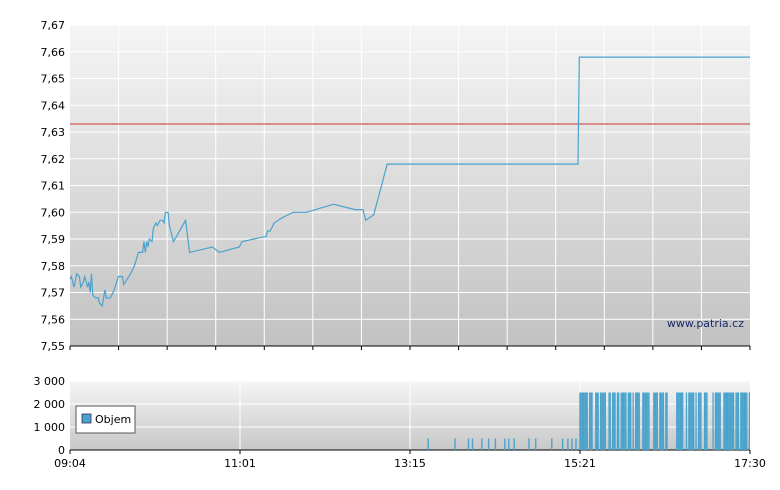  What do you see at coordinates (705, 323) in the screenshot?
I see `watermark: www.patria.cz` at bounding box center [705, 323].